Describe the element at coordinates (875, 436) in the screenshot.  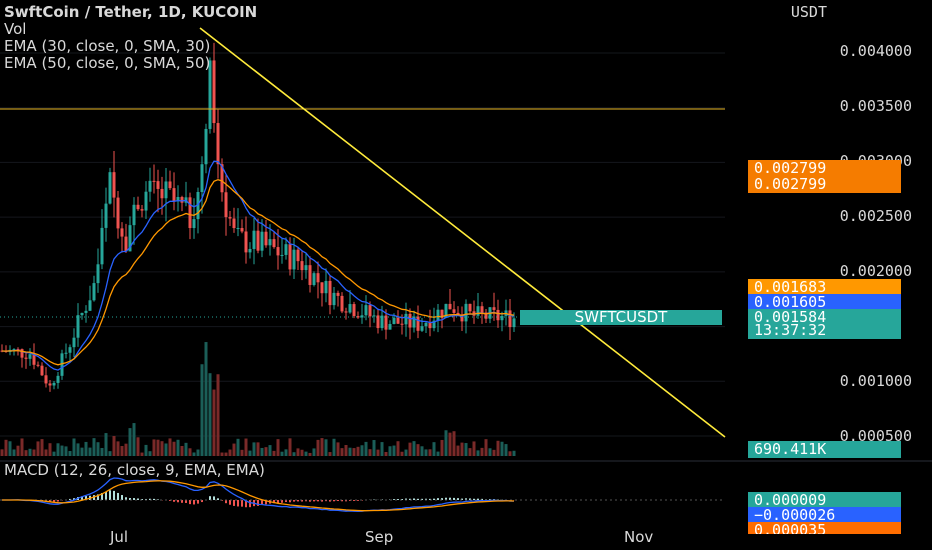
I see `price-tick: 0.000500` at that location.